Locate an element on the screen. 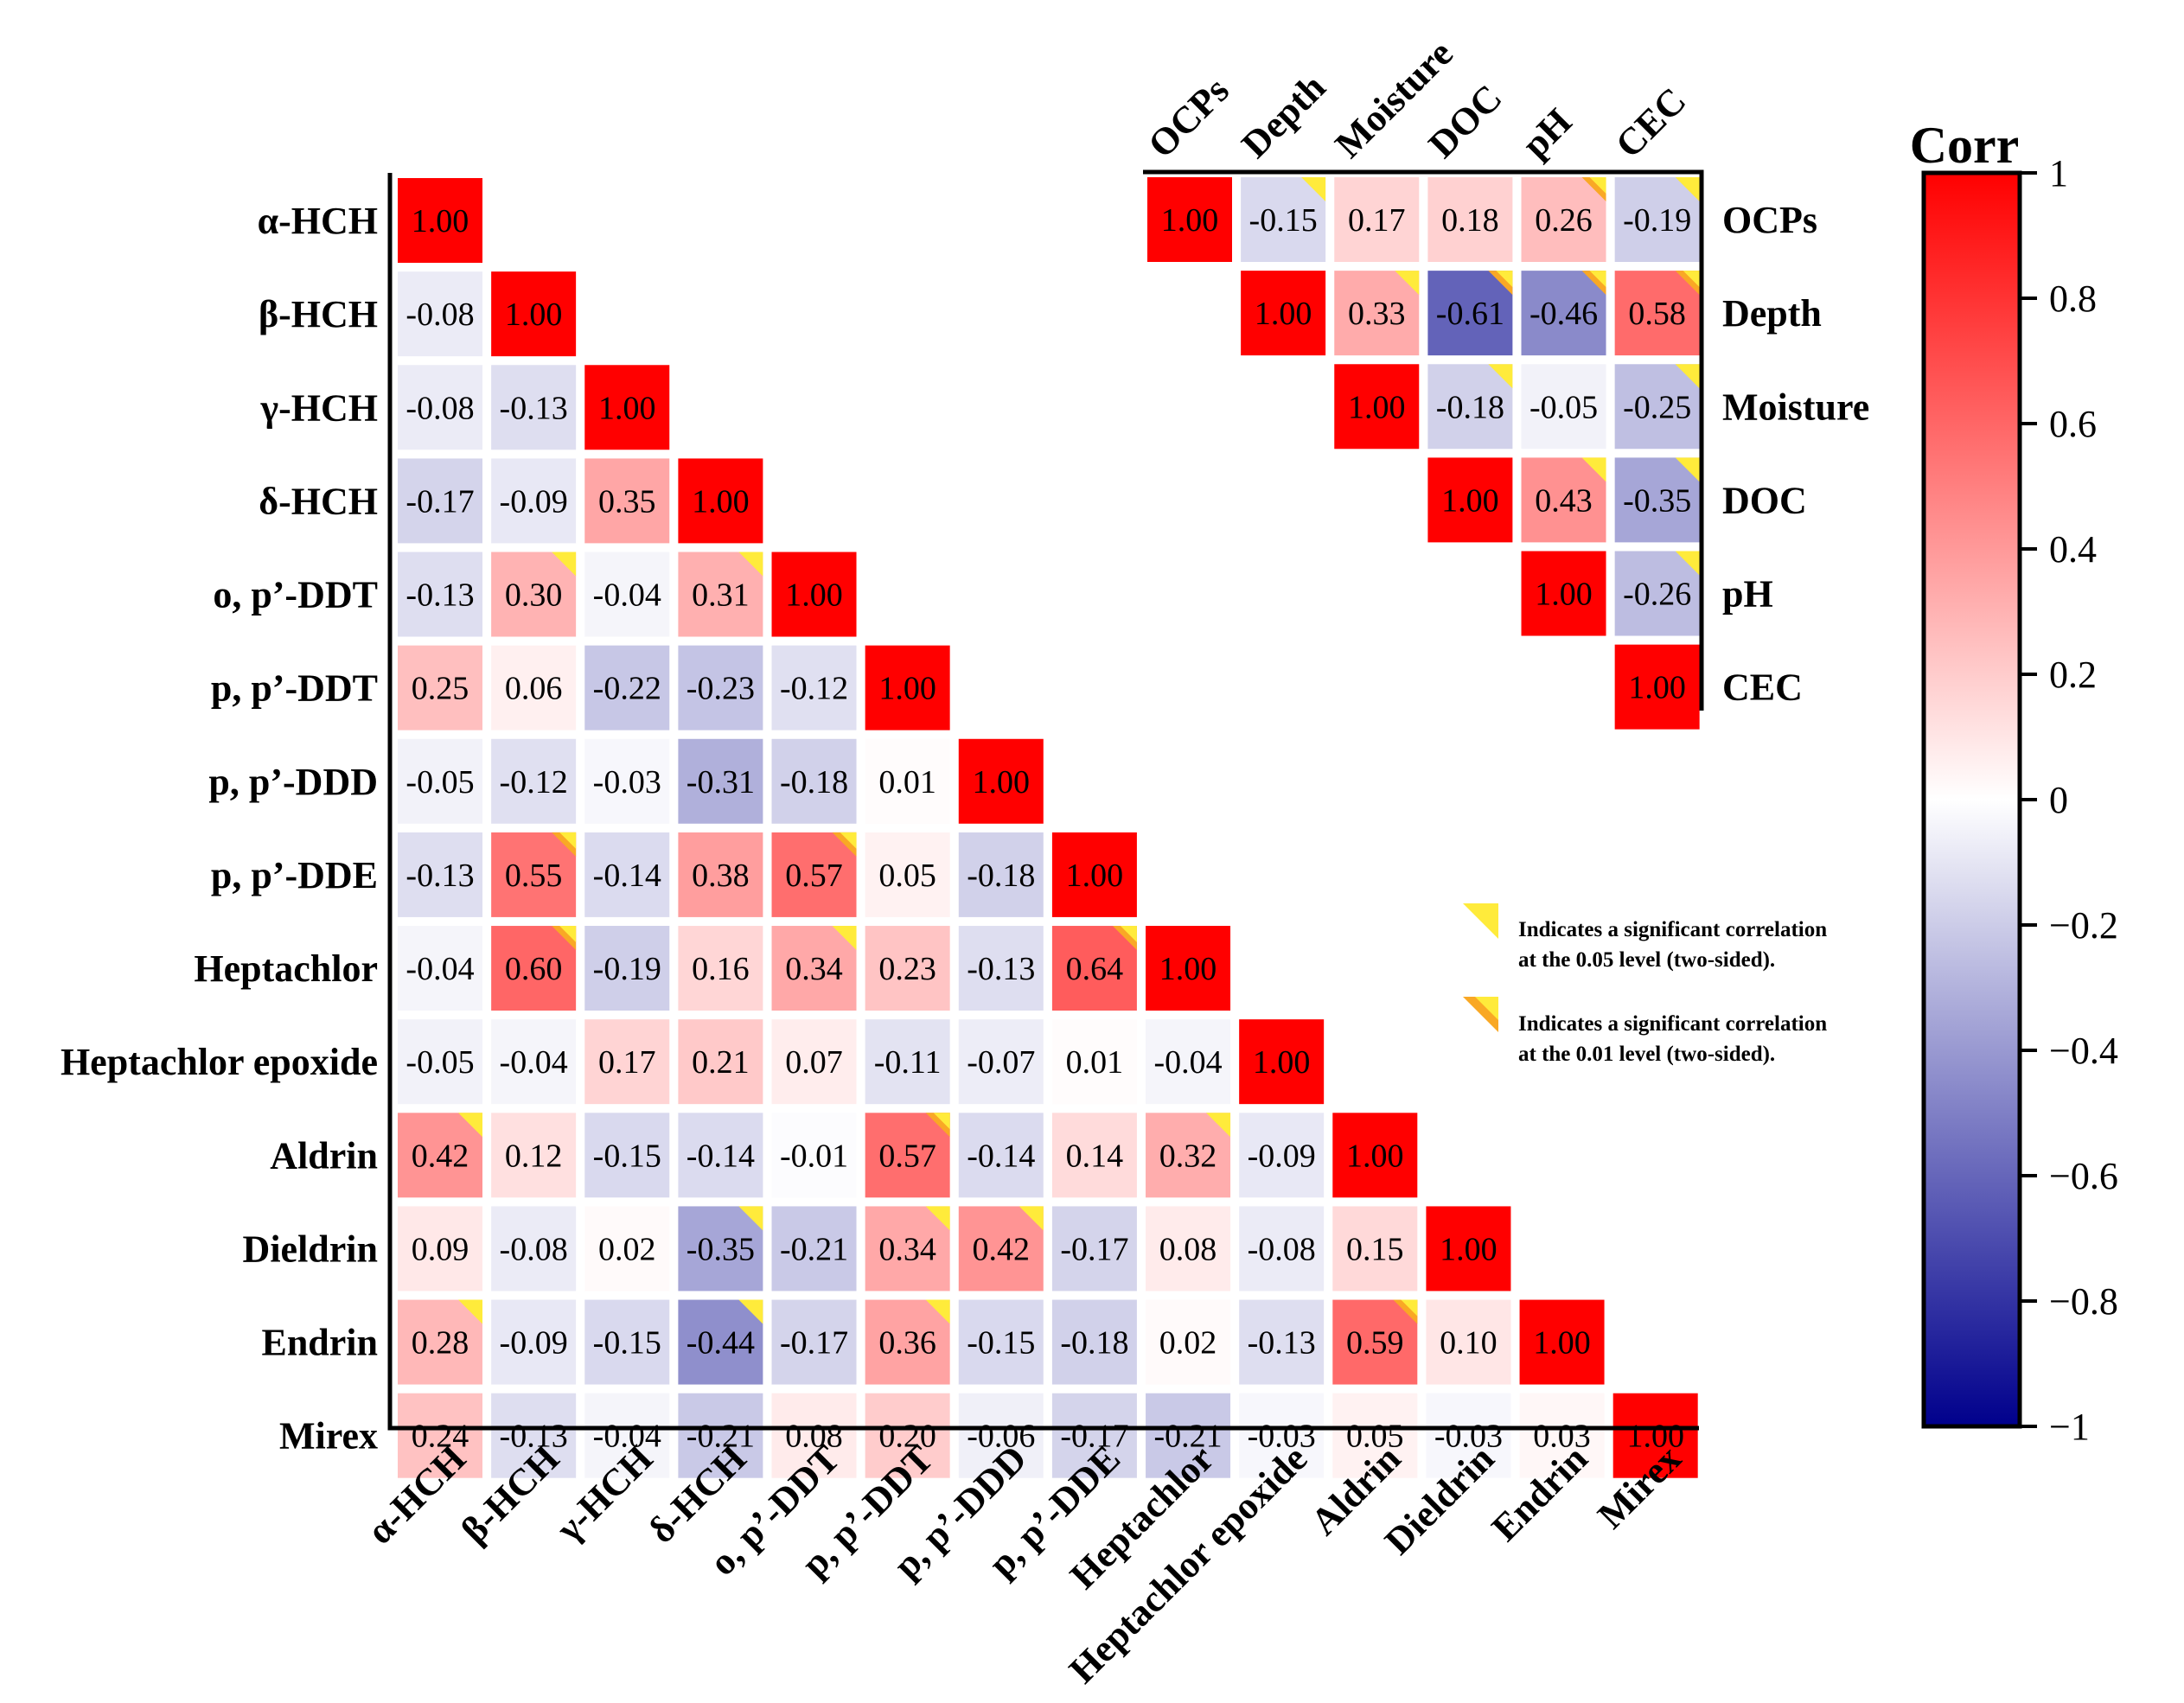 Image resolution: width=2184 pixels, height=1703 pixels. ocp-cell-r8-c8: 1.00 is located at coordinates (1094, 874).